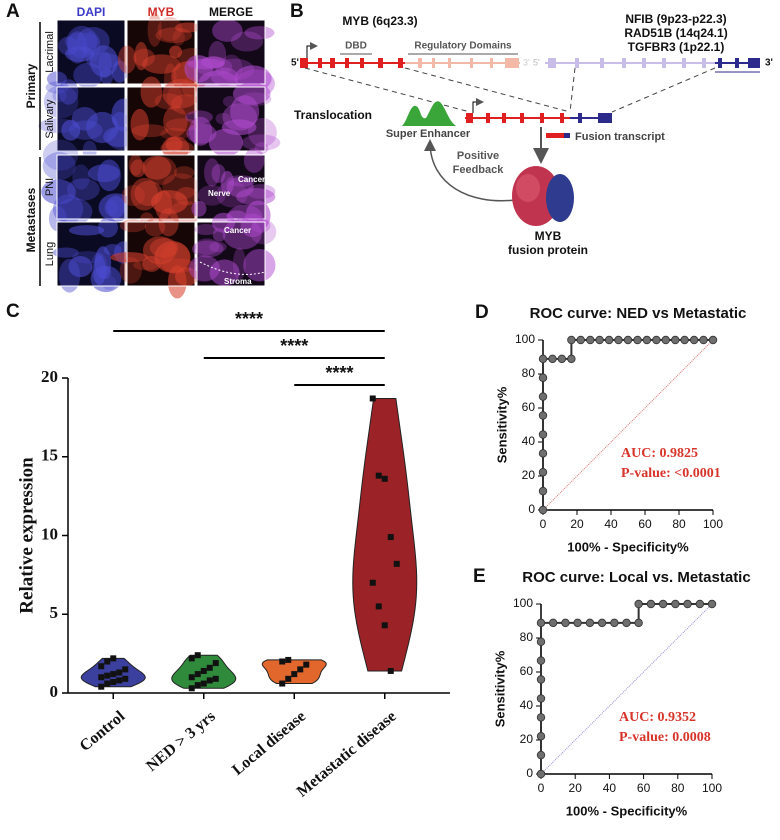 The width and height of the screenshot is (780, 840). Describe the element at coordinates (529, 373) in the screenshot. I see `y-tick-label: 80` at that location.